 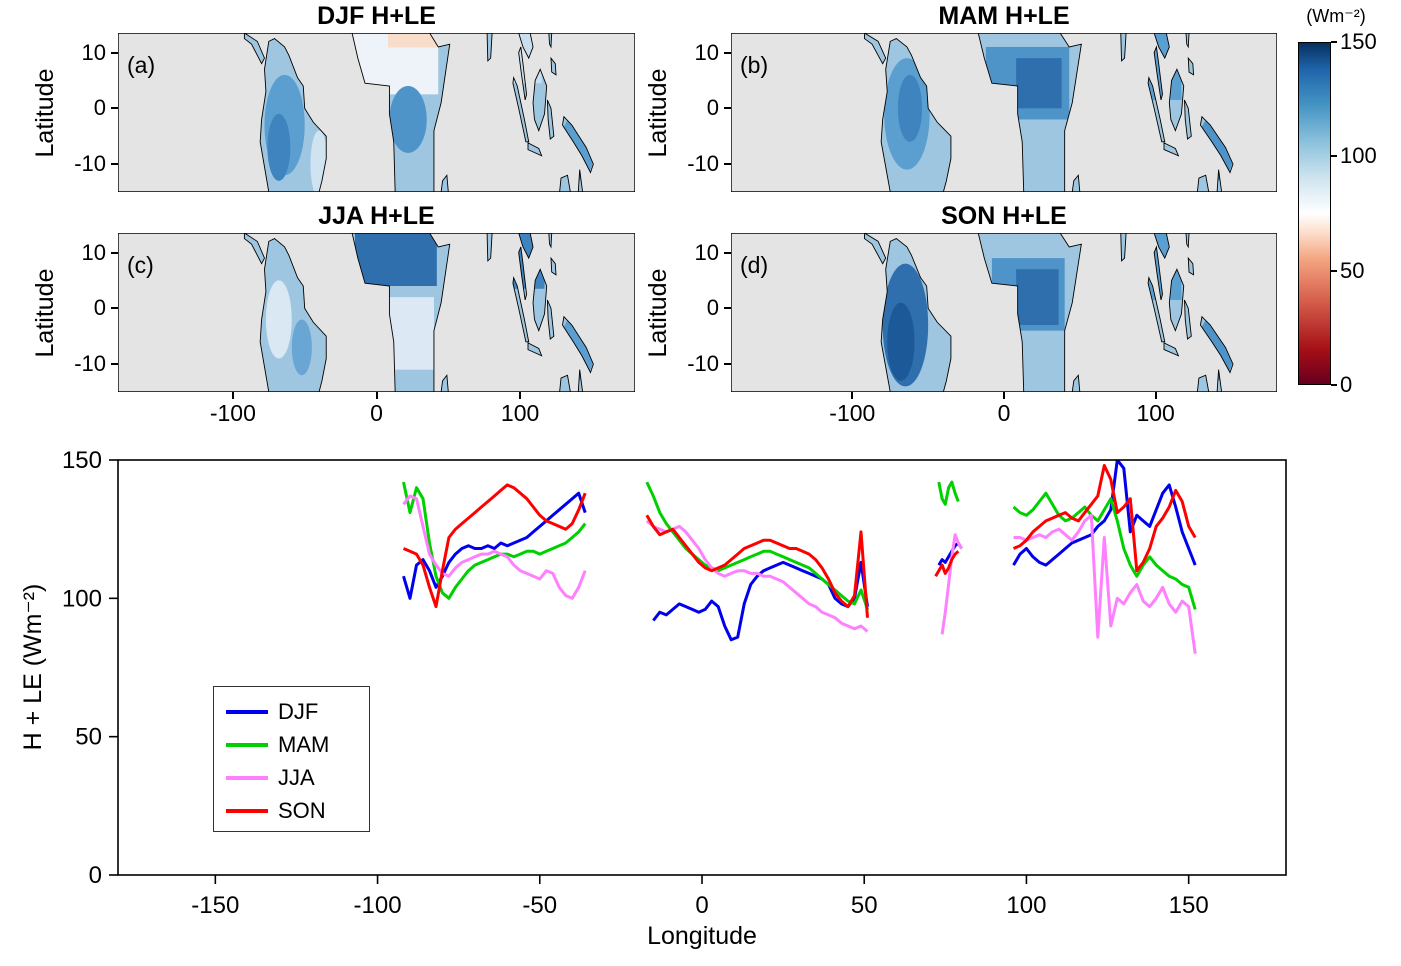 What do you see at coordinates (215, 905) in the screenshot?
I see `svg-text: -150` at bounding box center [215, 905].